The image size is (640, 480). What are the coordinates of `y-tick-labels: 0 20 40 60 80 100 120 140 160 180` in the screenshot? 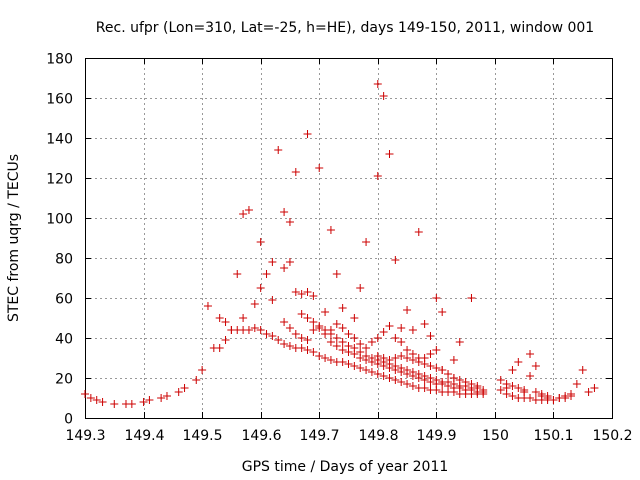 It's located at (59, 240).